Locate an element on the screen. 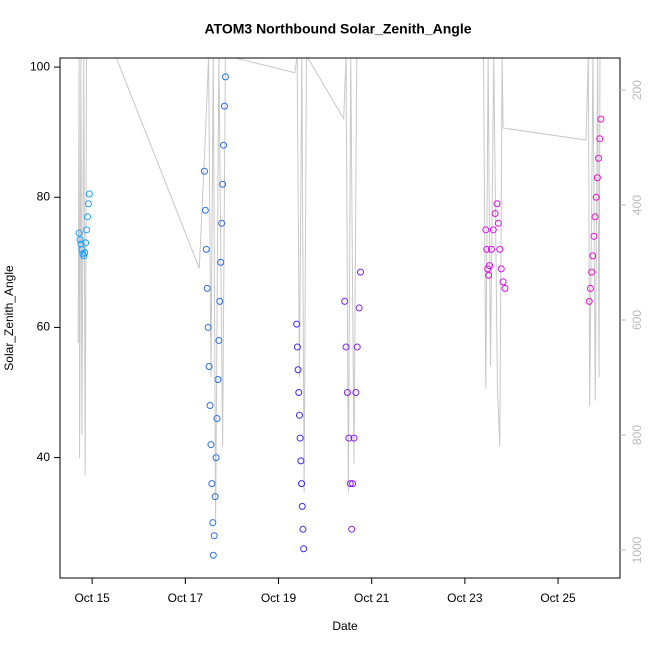 This screenshot has width=650, height=650. x-tick-label: Oct 21 is located at coordinates (372, 598).